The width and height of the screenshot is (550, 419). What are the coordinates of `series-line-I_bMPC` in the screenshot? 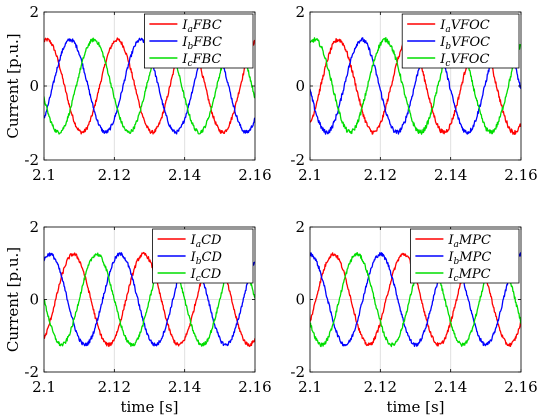 It's located at (415, 299).